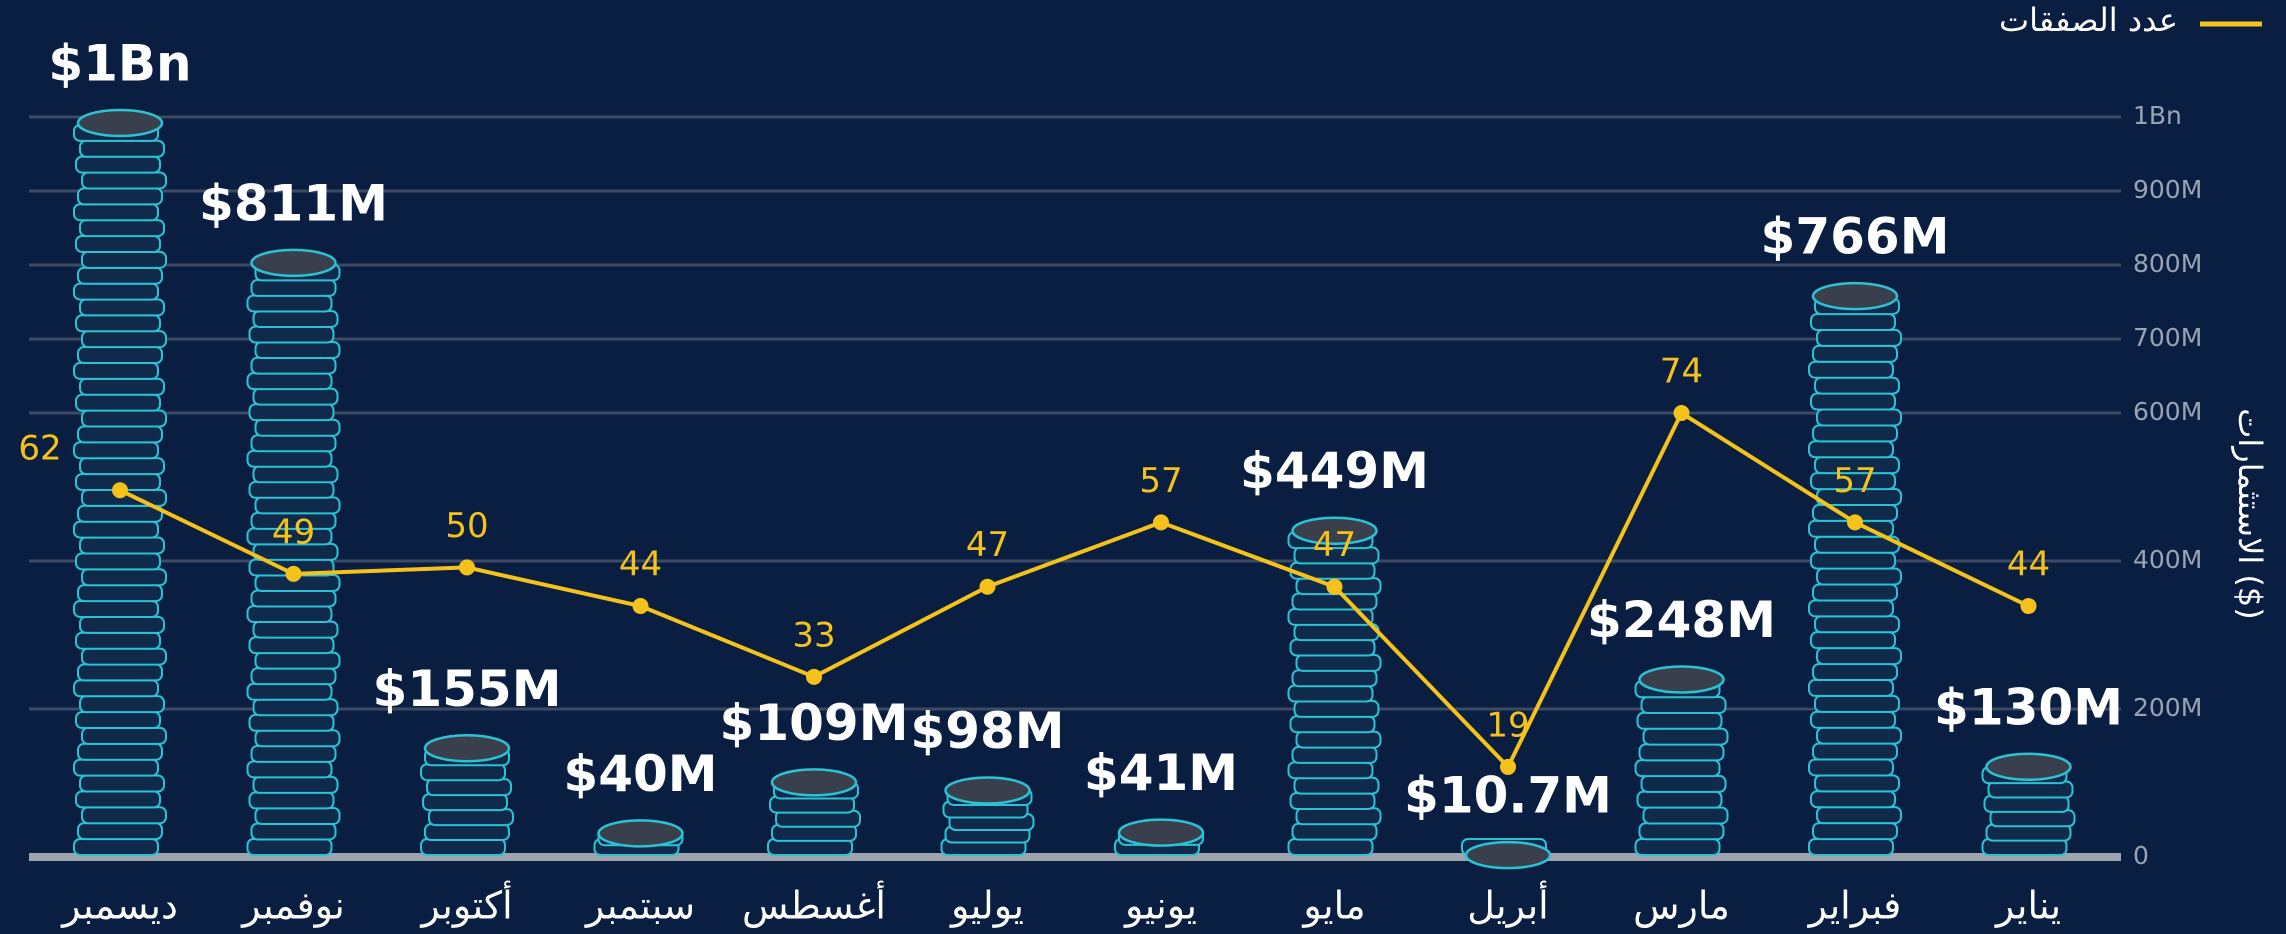  I want to click on x-tick-label: نوفمبر, so click(292, 906).